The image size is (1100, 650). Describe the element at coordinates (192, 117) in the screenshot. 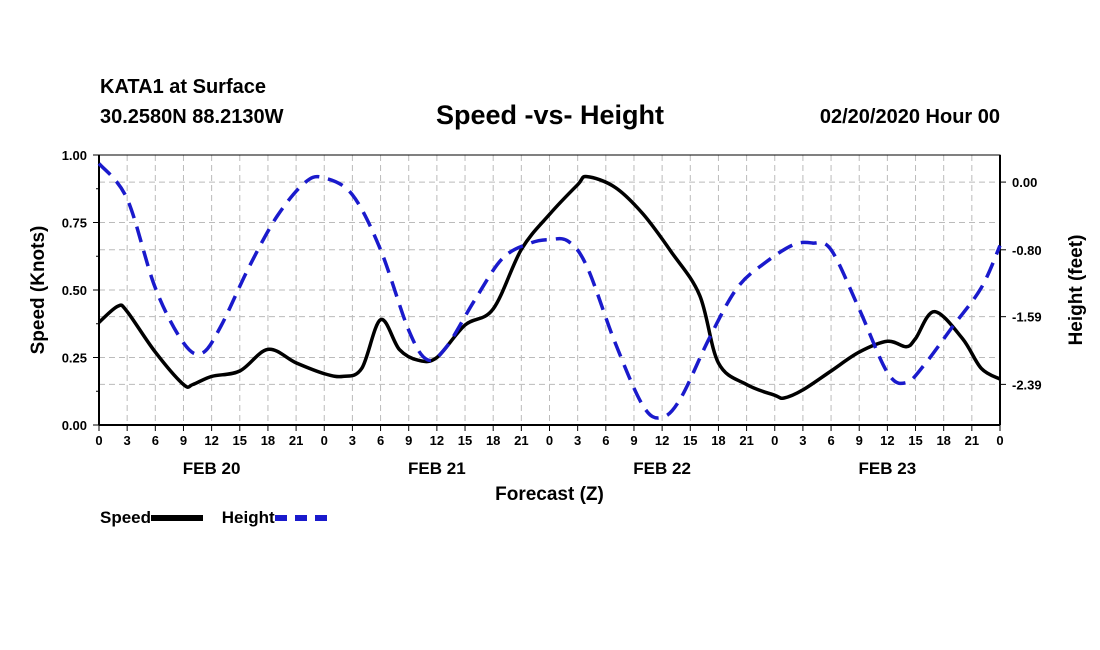

I see `station-coordinates: 30.2580N 88.2130W` at that location.